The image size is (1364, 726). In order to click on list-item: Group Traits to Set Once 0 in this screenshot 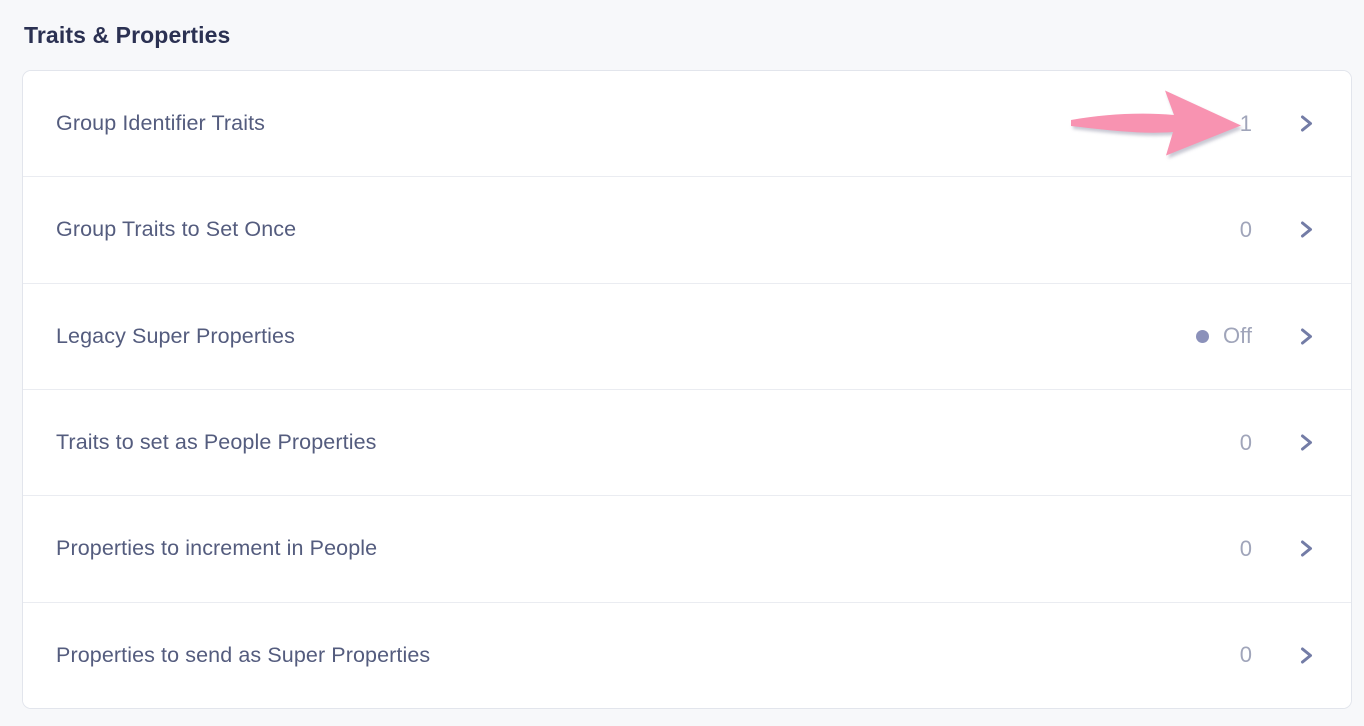, I will do `click(687, 230)`.